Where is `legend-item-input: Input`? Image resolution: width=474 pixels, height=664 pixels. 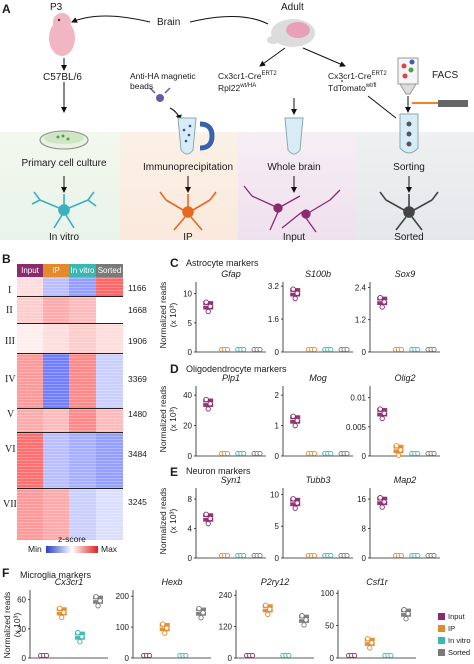
legend-item-input: Input is located at coordinates (451, 616).